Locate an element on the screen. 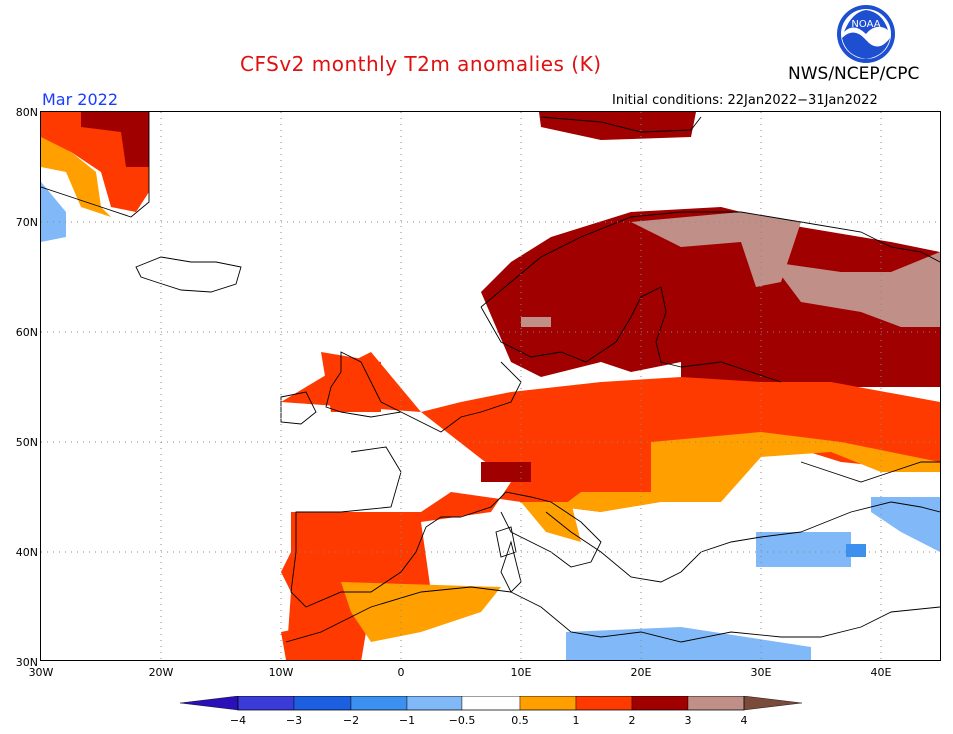 This screenshot has height=734, width=953. initial-conditions: Initial conditions: 22Jan2022−31Jan2022 is located at coordinates (745, 100).